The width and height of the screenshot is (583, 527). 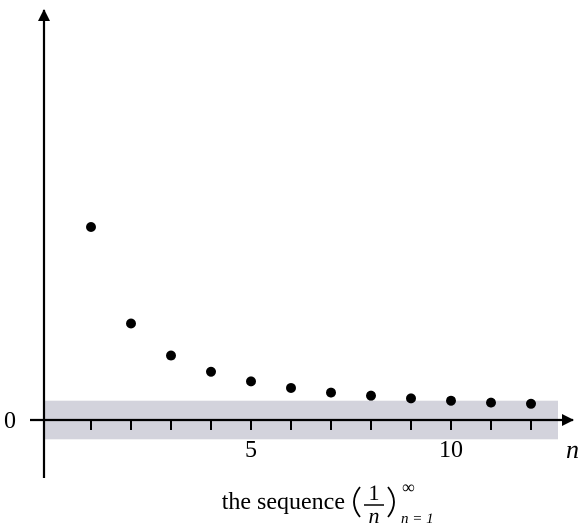 I want to click on caption: the sequence 1 n ∞ n = 1, so click(x=328, y=502).